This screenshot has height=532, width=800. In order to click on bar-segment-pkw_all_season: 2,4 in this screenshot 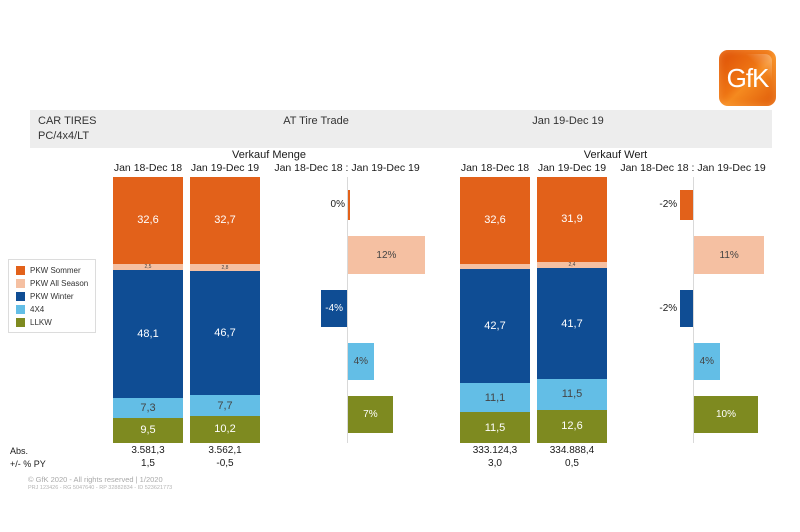, I will do `click(572, 265)`.